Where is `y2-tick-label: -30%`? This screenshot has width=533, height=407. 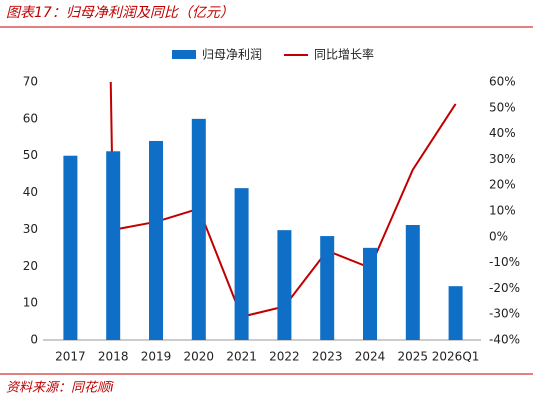 y2-tick-label: -30% is located at coordinates (504, 314).